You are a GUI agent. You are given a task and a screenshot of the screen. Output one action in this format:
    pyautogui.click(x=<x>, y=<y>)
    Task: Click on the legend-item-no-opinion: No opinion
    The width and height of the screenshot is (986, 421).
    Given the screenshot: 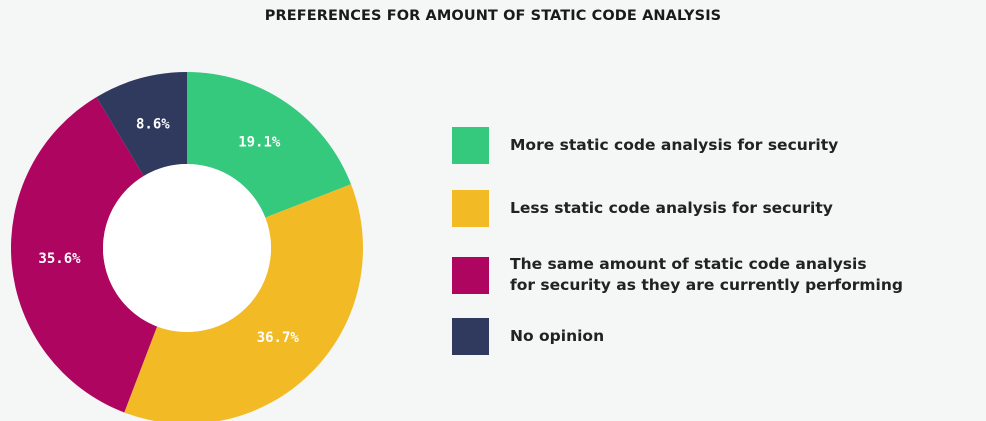 What is the action you would take?
    pyautogui.click(x=528, y=336)
    